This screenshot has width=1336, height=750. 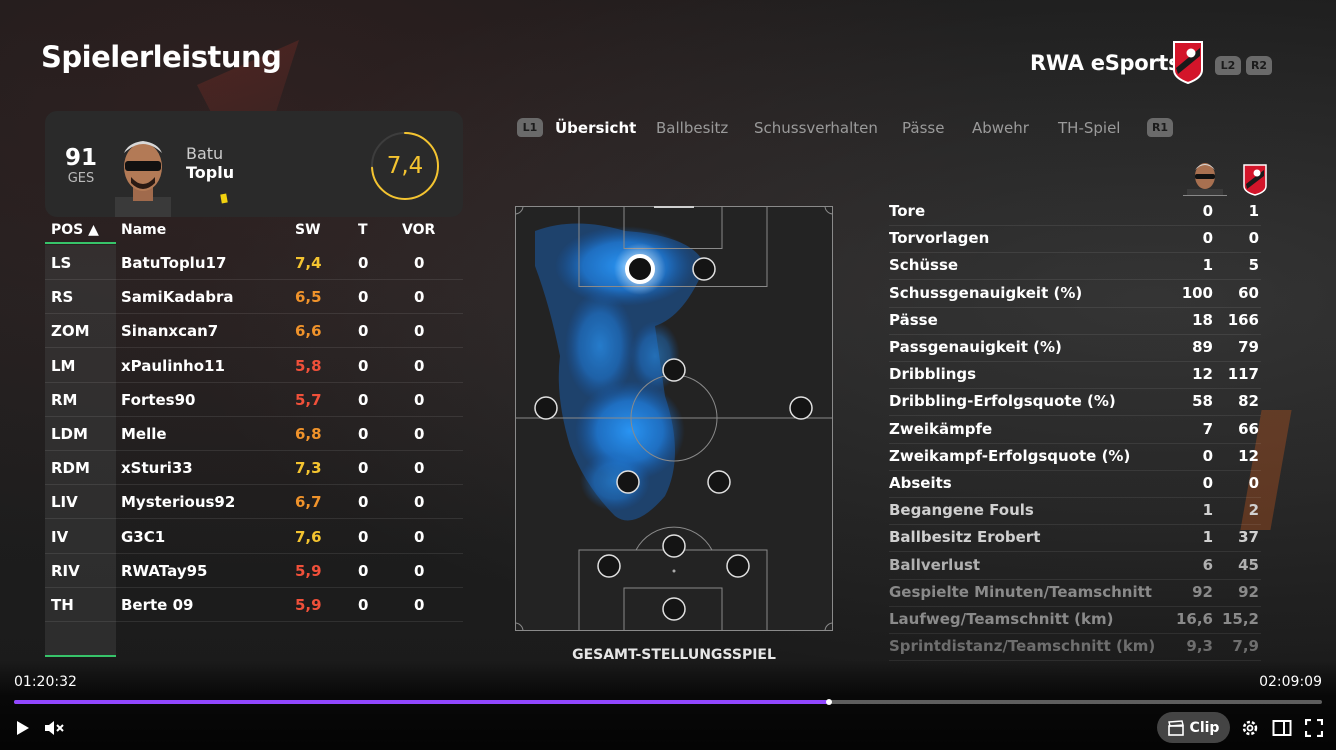 I want to click on row-player-name: Sinanxcan7, so click(x=170, y=331).